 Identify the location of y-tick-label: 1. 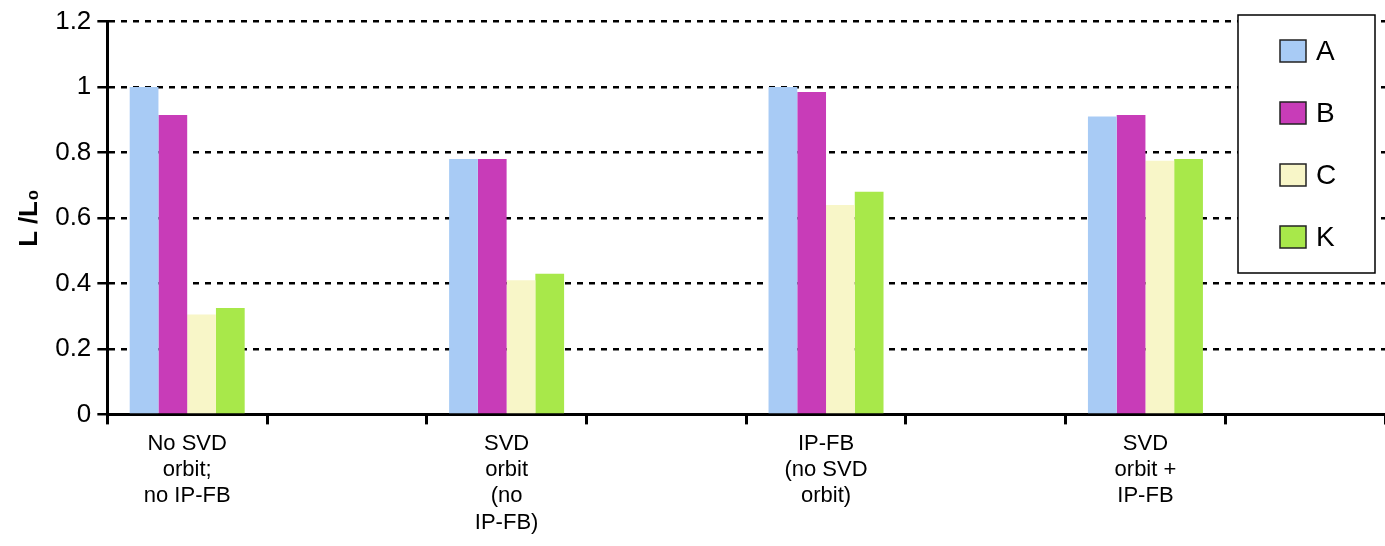
(84, 85).